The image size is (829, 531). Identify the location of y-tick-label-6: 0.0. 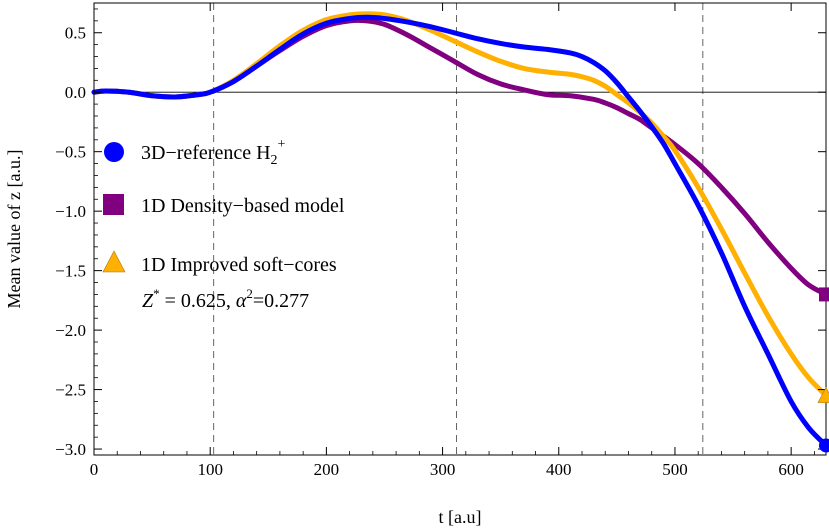
(75, 92).